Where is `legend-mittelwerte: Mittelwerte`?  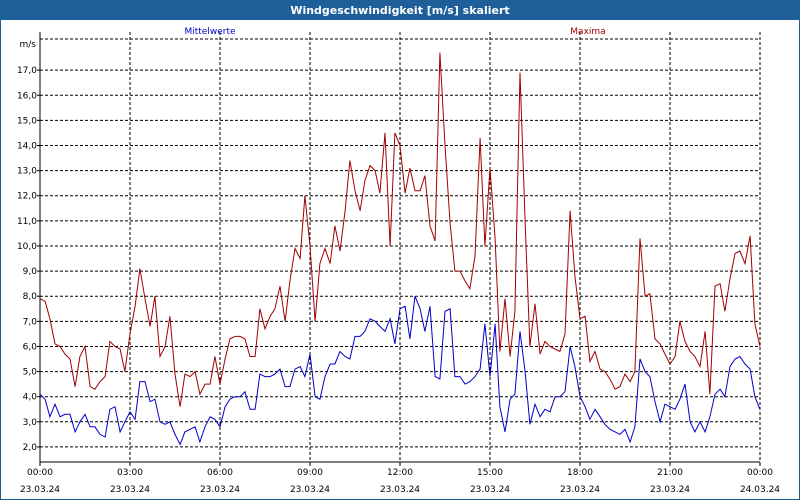
legend-mittelwerte: Mittelwerte is located at coordinates (209, 32).